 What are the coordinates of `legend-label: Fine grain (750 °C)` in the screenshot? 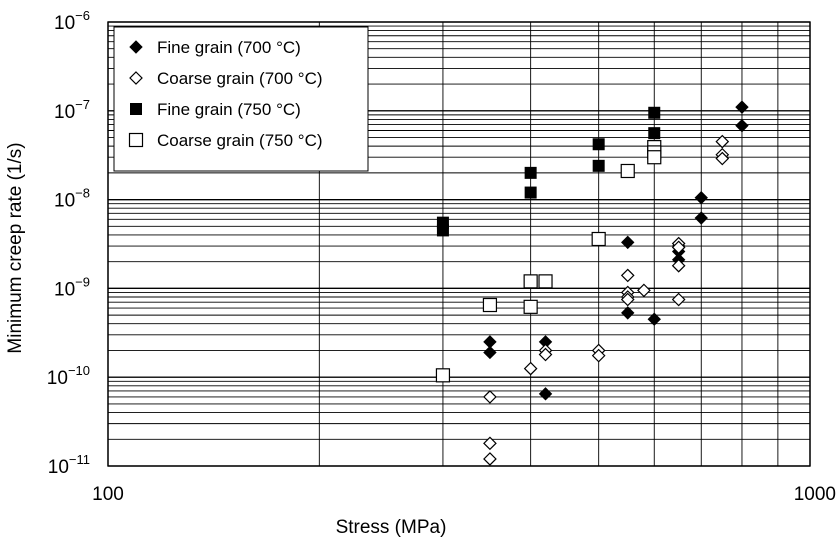 It's located at (229, 109).